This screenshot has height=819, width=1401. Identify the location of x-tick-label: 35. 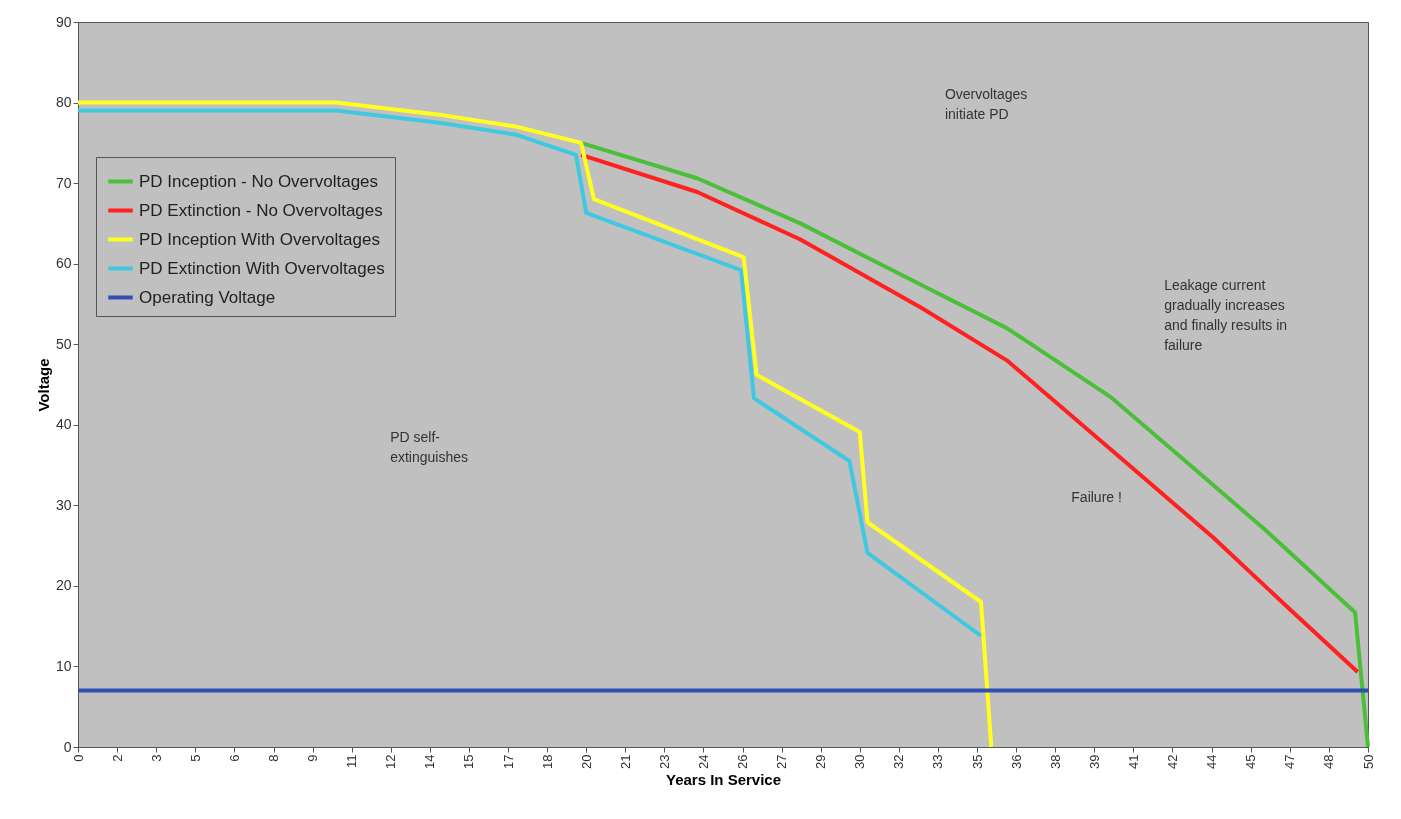
(977, 761).